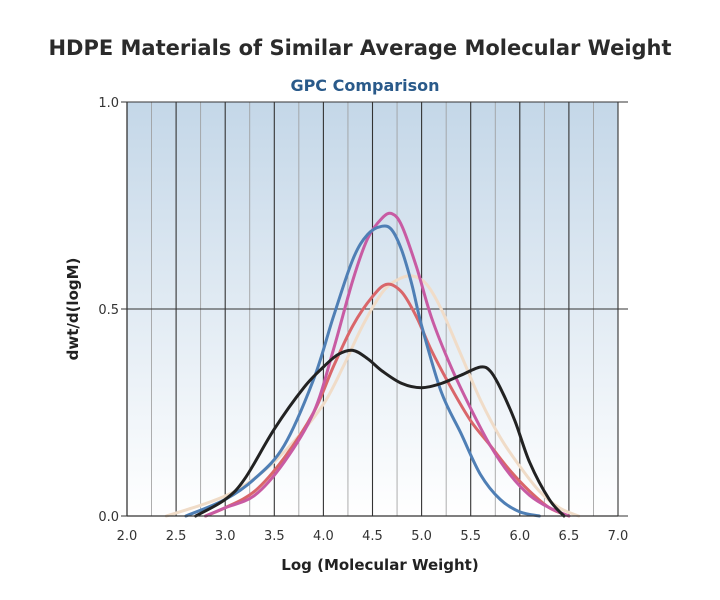 This screenshot has height=600, width=720. What do you see at coordinates (364, 85) in the screenshot?
I see `chart-subtitle: GPC Comparison` at bounding box center [364, 85].